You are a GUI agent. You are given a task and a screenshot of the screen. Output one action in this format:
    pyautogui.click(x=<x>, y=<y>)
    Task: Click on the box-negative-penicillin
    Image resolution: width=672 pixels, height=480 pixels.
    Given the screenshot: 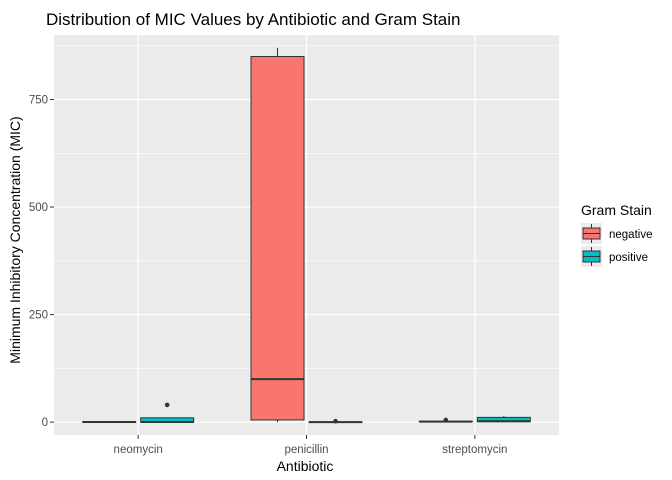 What is the action you would take?
    pyautogui.click(x=277, y=235)
    